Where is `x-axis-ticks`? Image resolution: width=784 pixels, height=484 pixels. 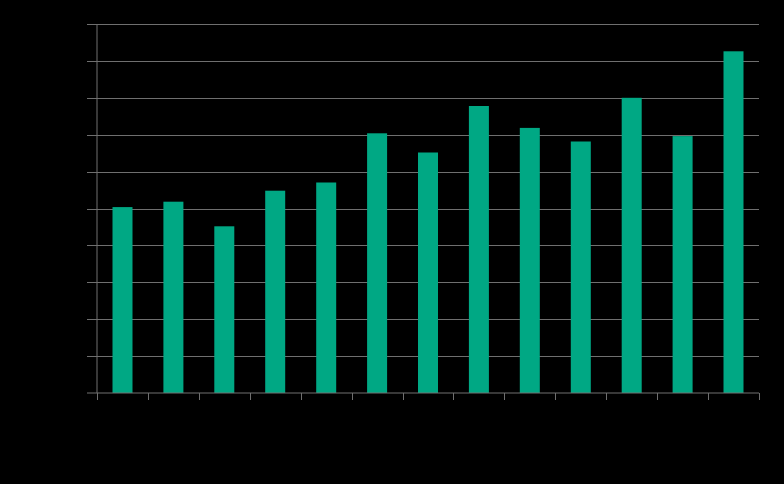 x-axis-ticks is located at coordinates (428, 396).